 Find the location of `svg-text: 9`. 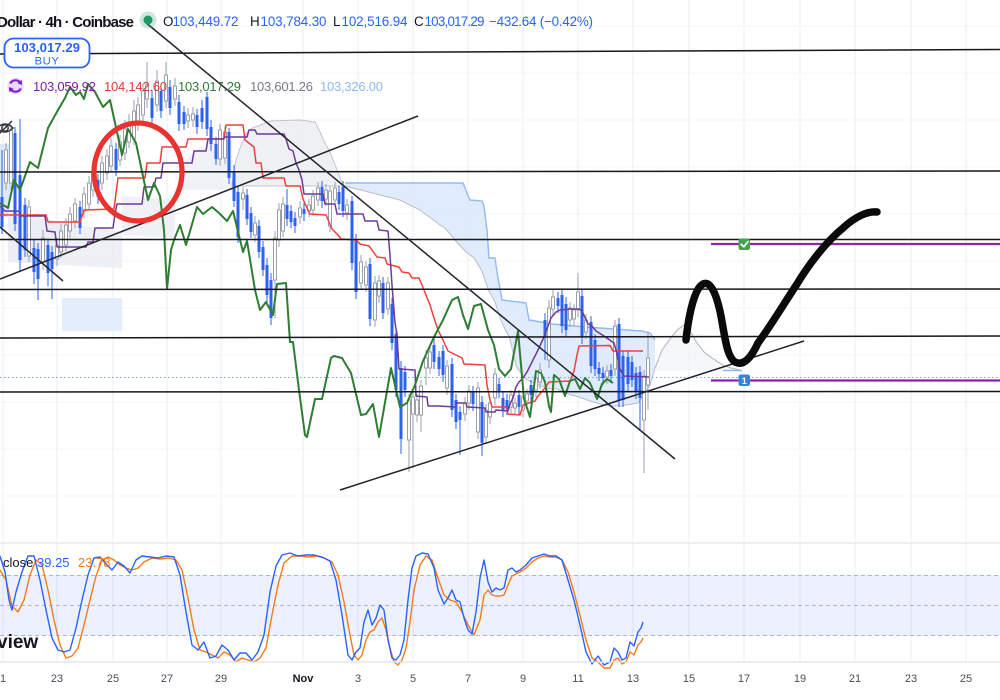

svg-text: 9 is located at coordinates (523, 679).